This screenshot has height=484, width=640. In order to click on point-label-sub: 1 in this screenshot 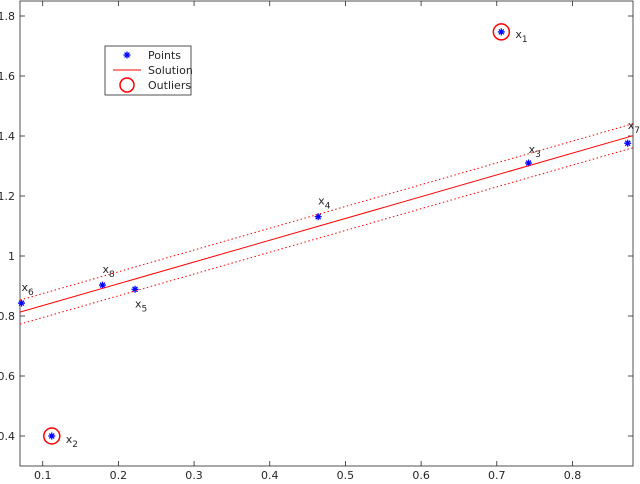, I will do `click(525, 40)`.